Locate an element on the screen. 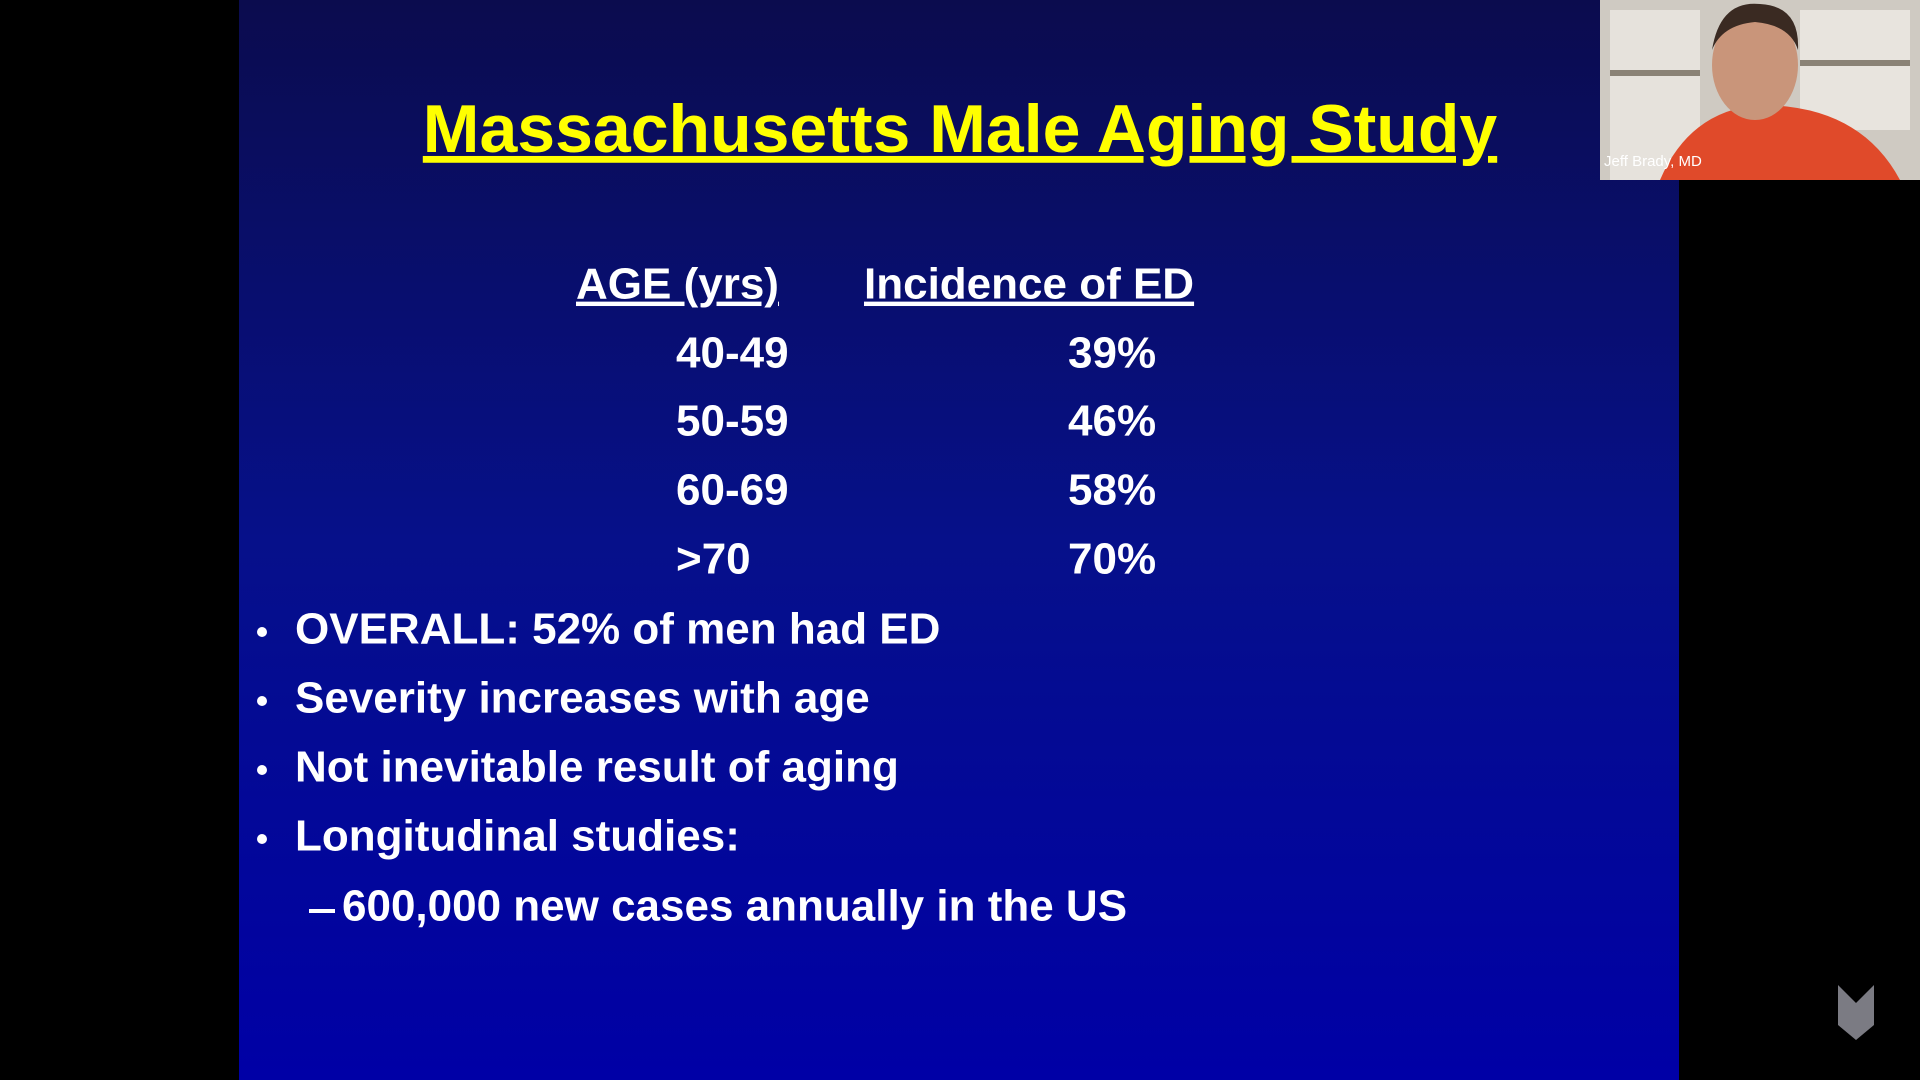 The width and height of the screenshot is (1920, 1080). sub-bullet-text: 600,000 new cases annually in the US is located at coordinates (734, 906).